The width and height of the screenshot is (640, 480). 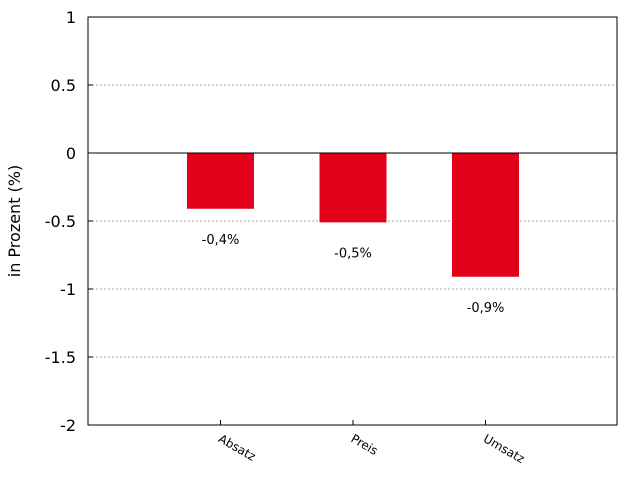 I want to click on y-tick-labels: 1 0.5 0 -0.5 -1 -1.5 -2, so click(x=69, y=221).